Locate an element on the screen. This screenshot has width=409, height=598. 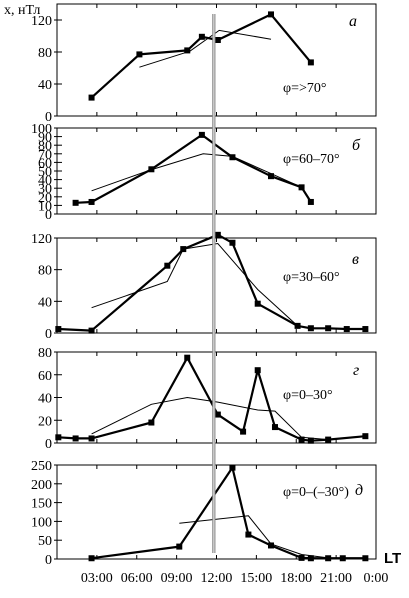
panel-letter: б is located at coordinates (356, 145).